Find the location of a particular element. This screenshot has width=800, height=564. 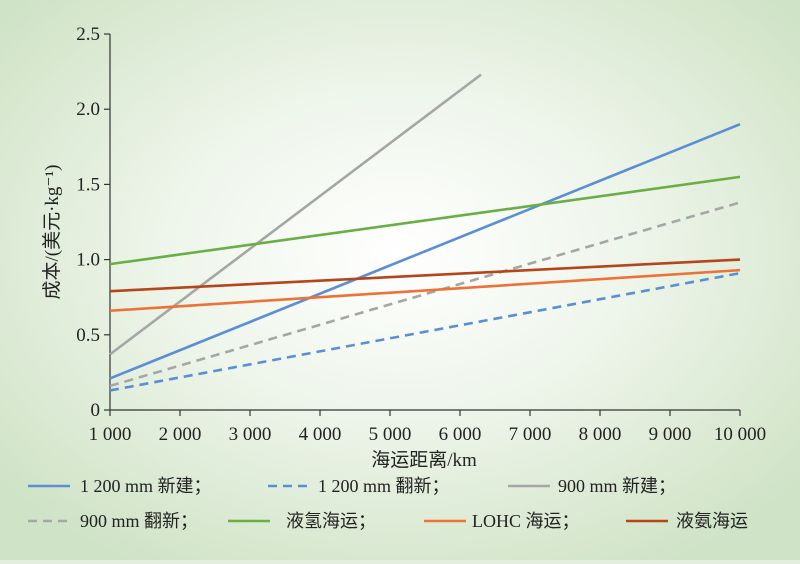

y-tick-label: 0 is located at coordinates (96, 410).